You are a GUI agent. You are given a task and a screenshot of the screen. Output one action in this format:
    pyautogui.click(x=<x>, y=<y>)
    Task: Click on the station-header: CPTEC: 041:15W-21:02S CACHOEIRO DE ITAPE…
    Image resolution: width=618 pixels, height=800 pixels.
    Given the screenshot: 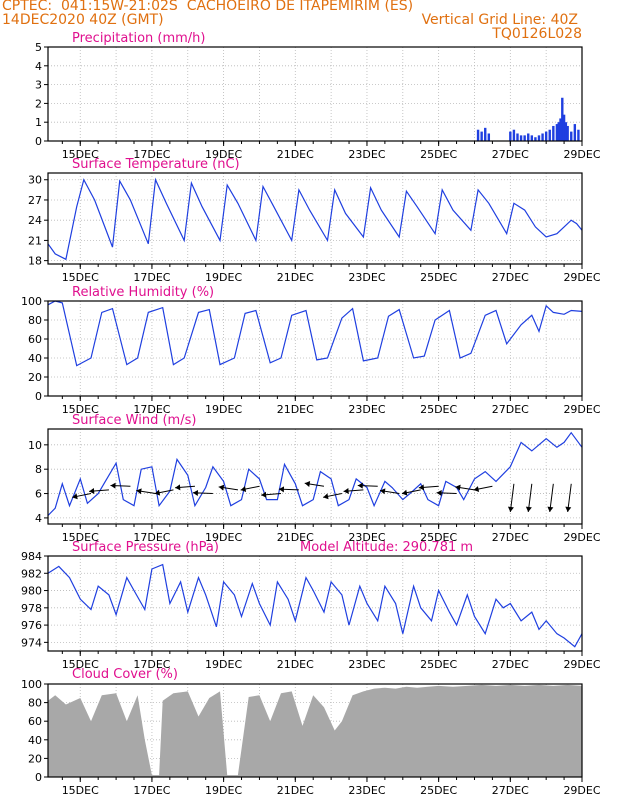 What is the action you would take?
    pyautogui.click(x=208, y=7)
    